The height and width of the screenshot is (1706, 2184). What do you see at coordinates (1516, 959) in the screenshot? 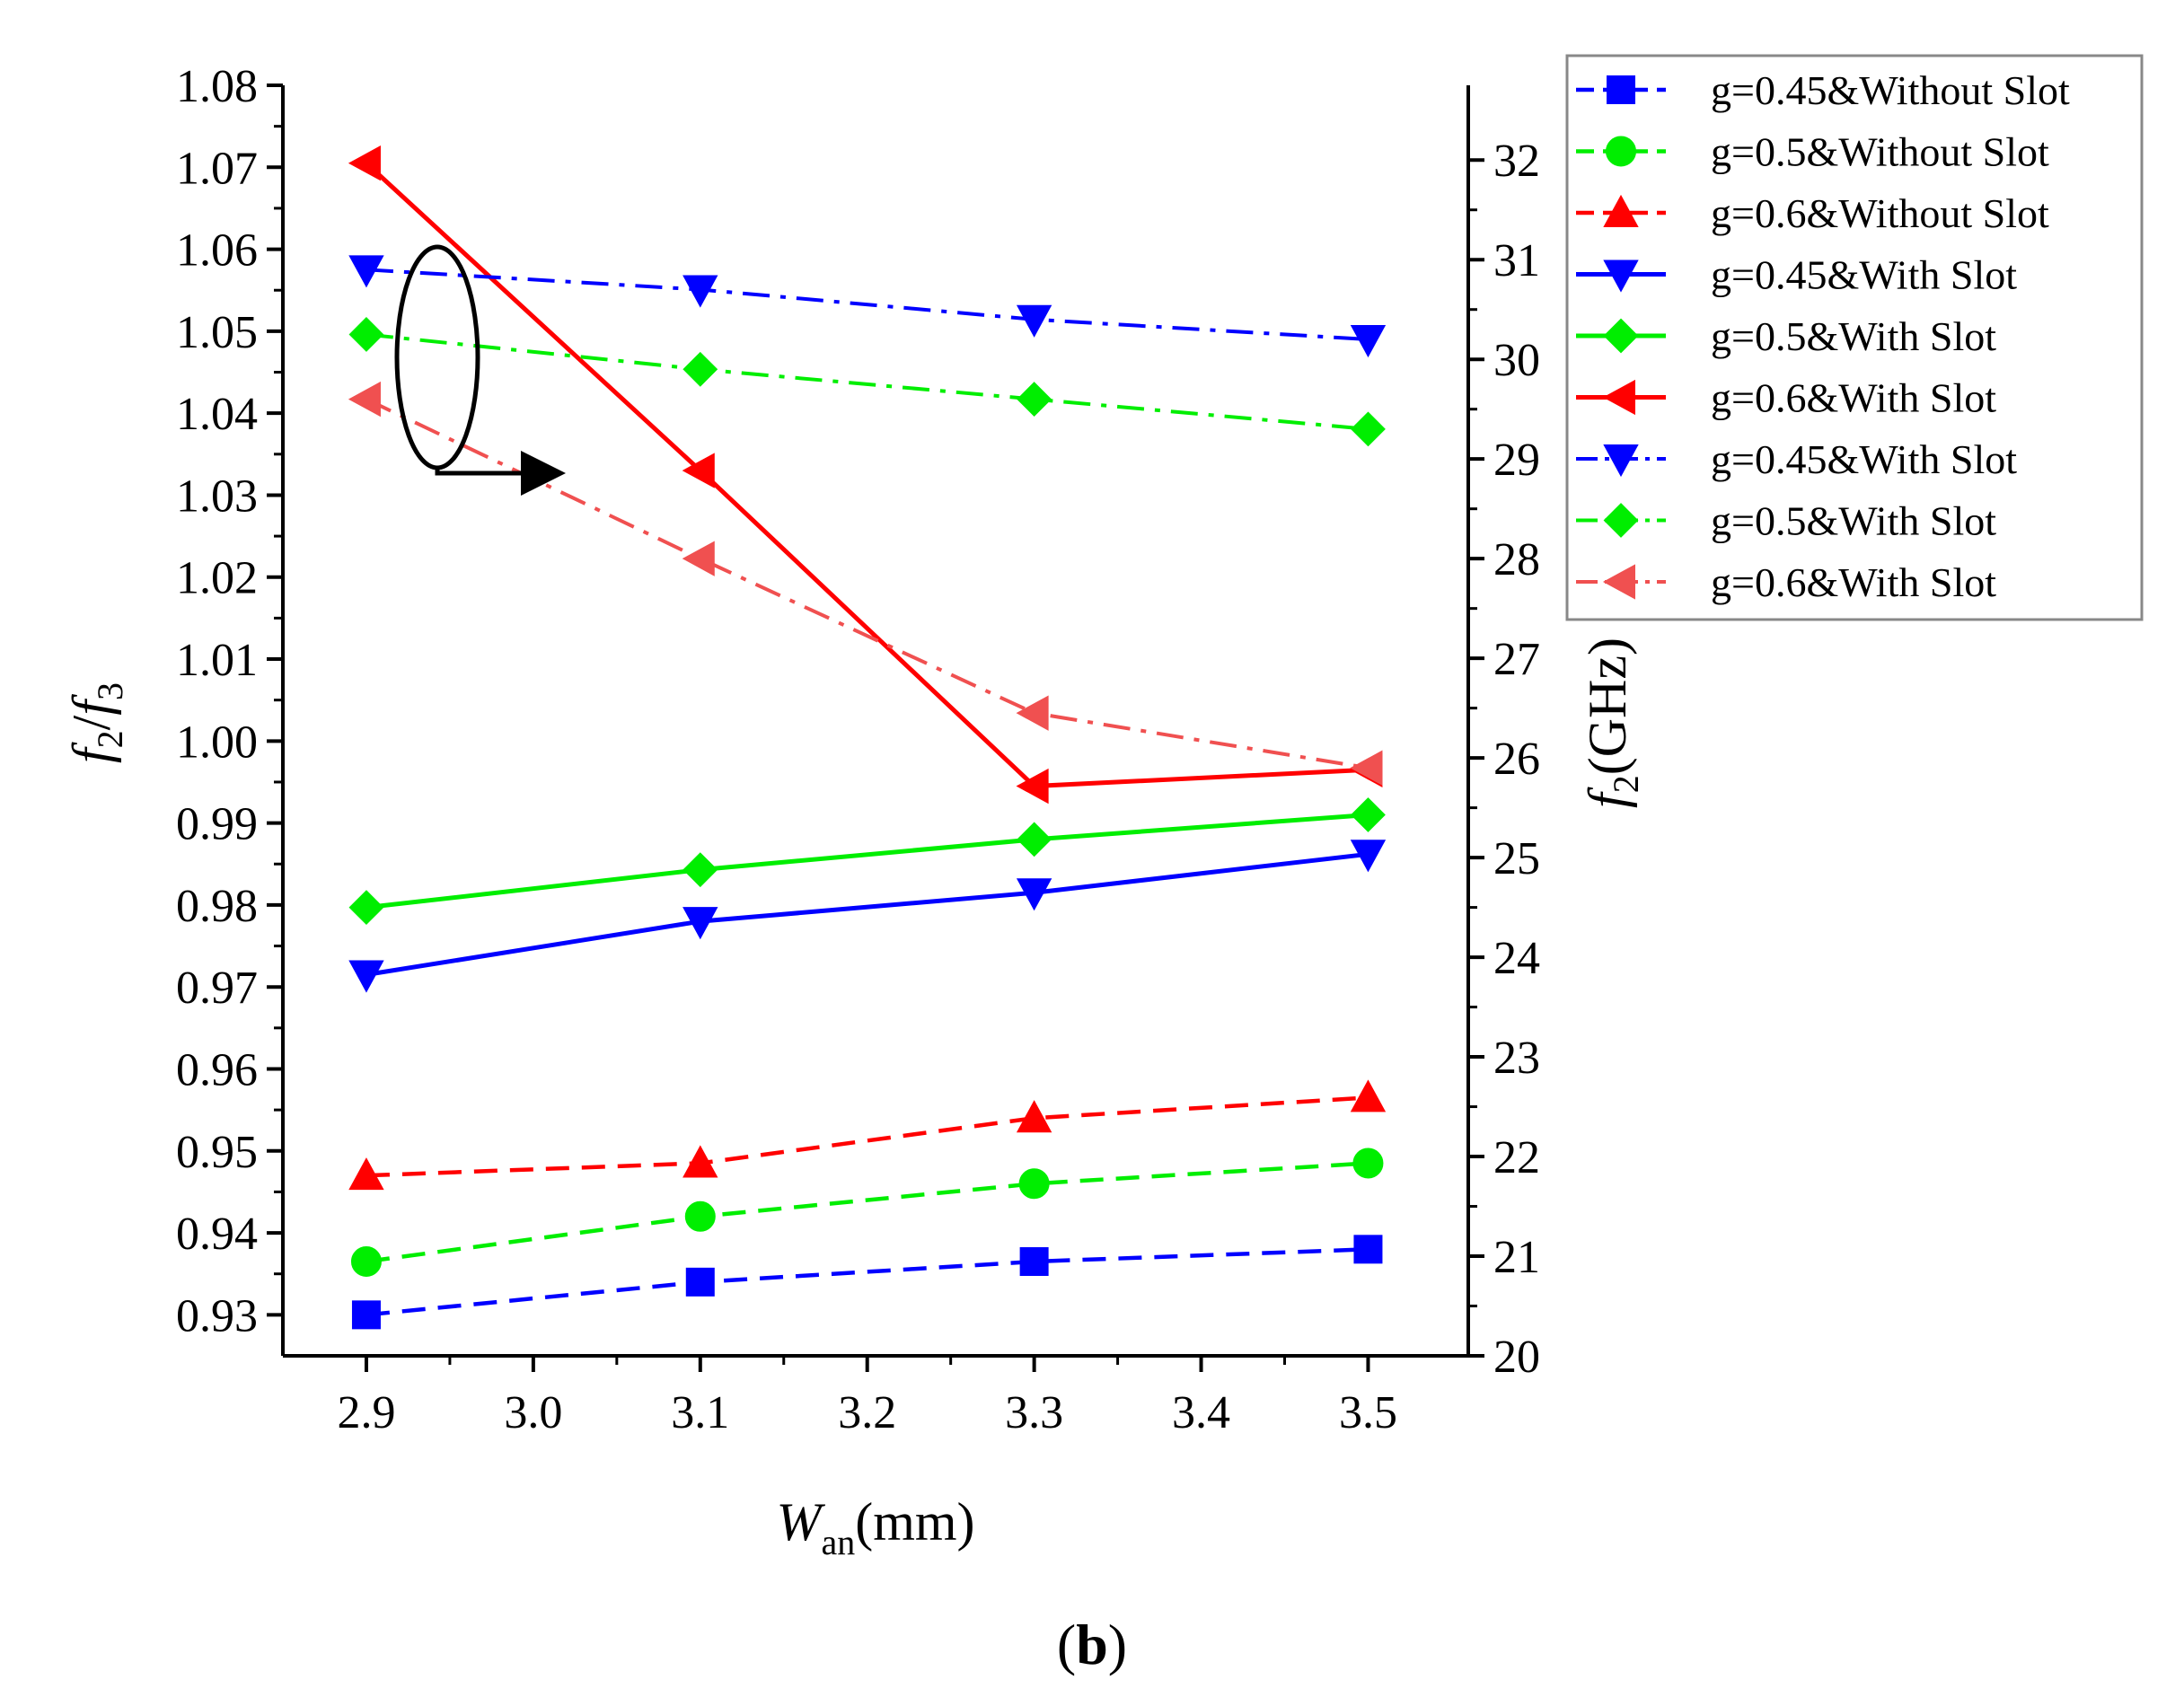
I see `y-right-tick-label: 24` at bounding box center [1516, 959].